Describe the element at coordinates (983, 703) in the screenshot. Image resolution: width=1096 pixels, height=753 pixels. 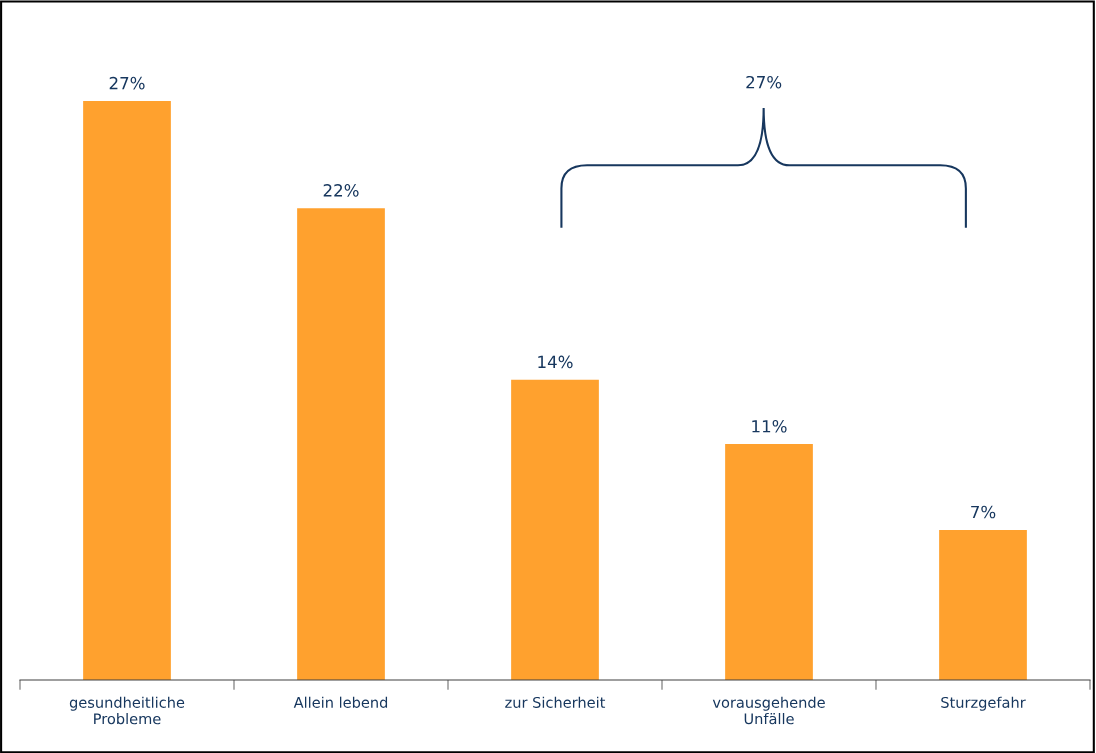
I see `x-tick-label: Sturzgefahr` at that location.